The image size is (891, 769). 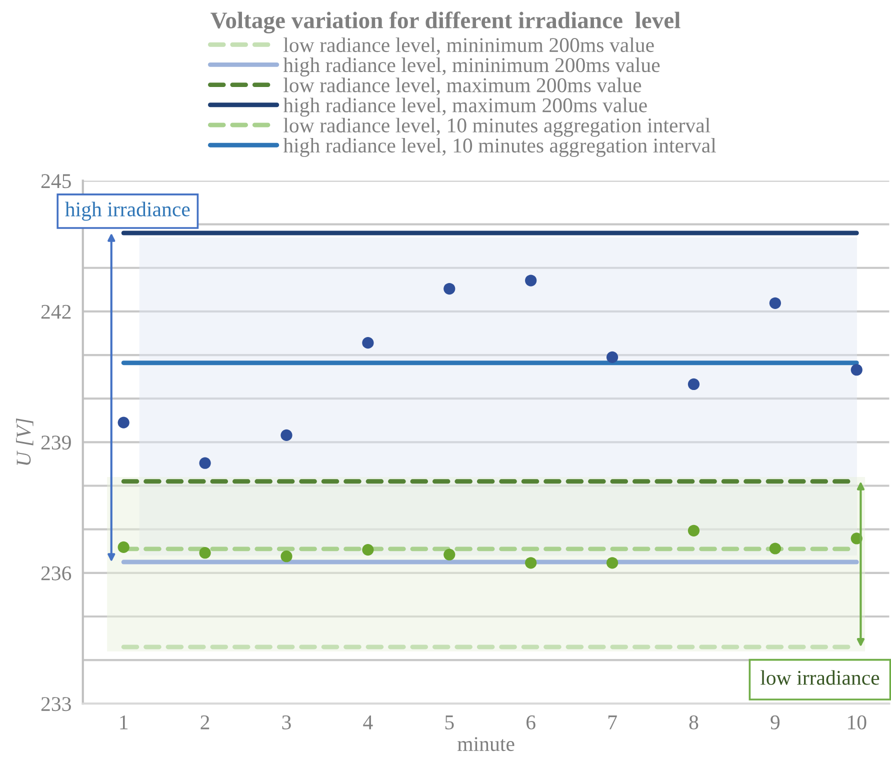 What do you see at coordinates (56, 311) in the screenshot?
I see `y-tick-label: 242` at bounding box center [56, 311].